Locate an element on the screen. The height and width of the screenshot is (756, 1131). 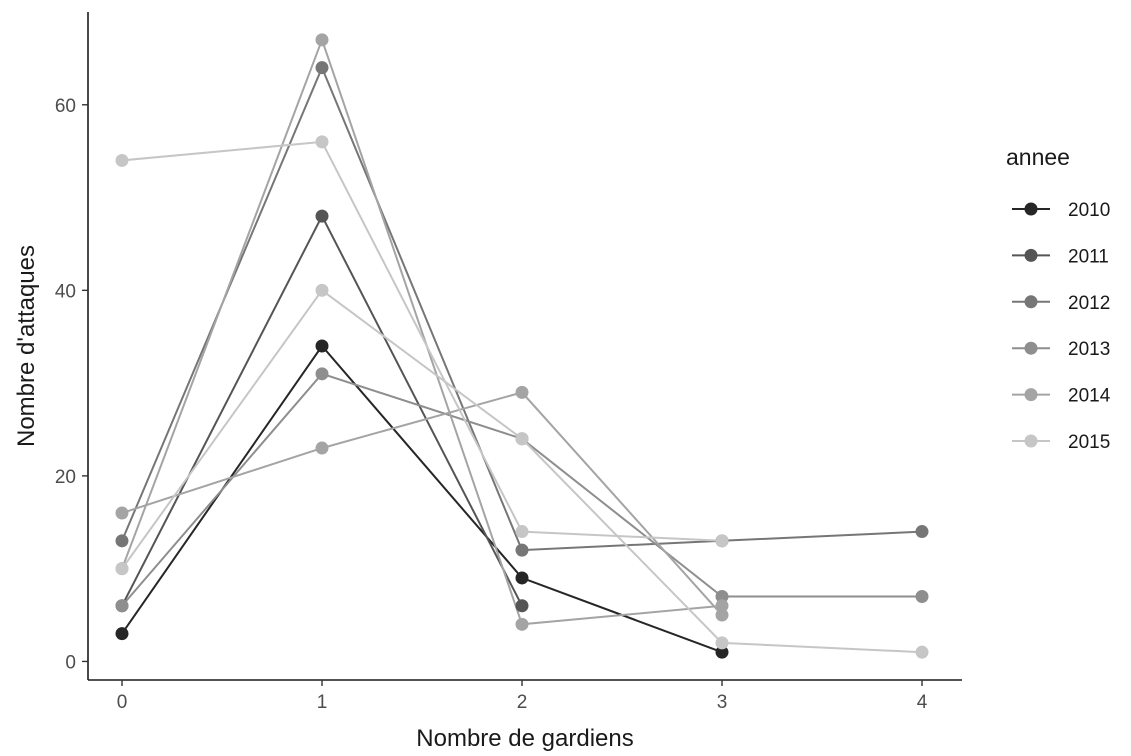
legend-label: 2012 is located at coordinates (1089, 303).